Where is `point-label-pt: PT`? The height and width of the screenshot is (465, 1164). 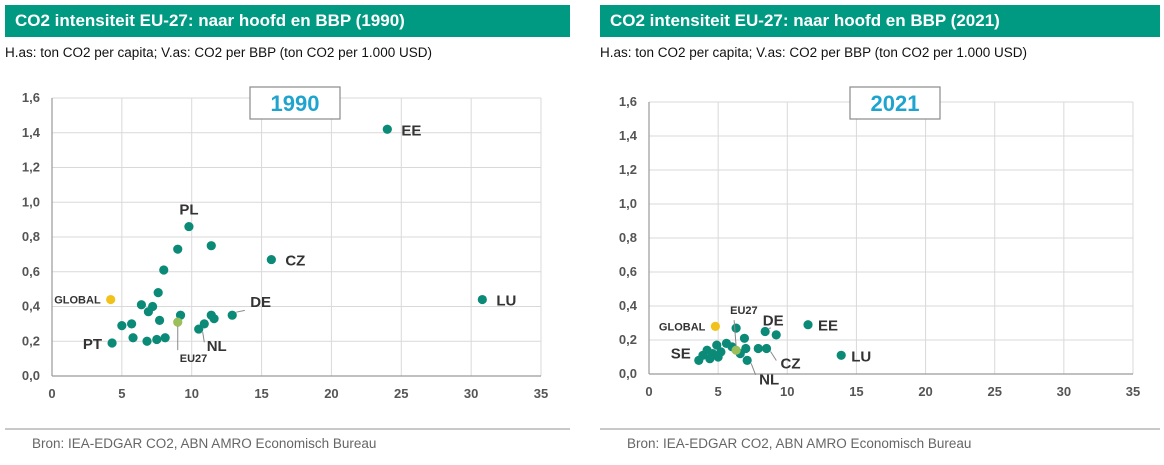
point-label-pt: PT is located at coordinates (92, 344).